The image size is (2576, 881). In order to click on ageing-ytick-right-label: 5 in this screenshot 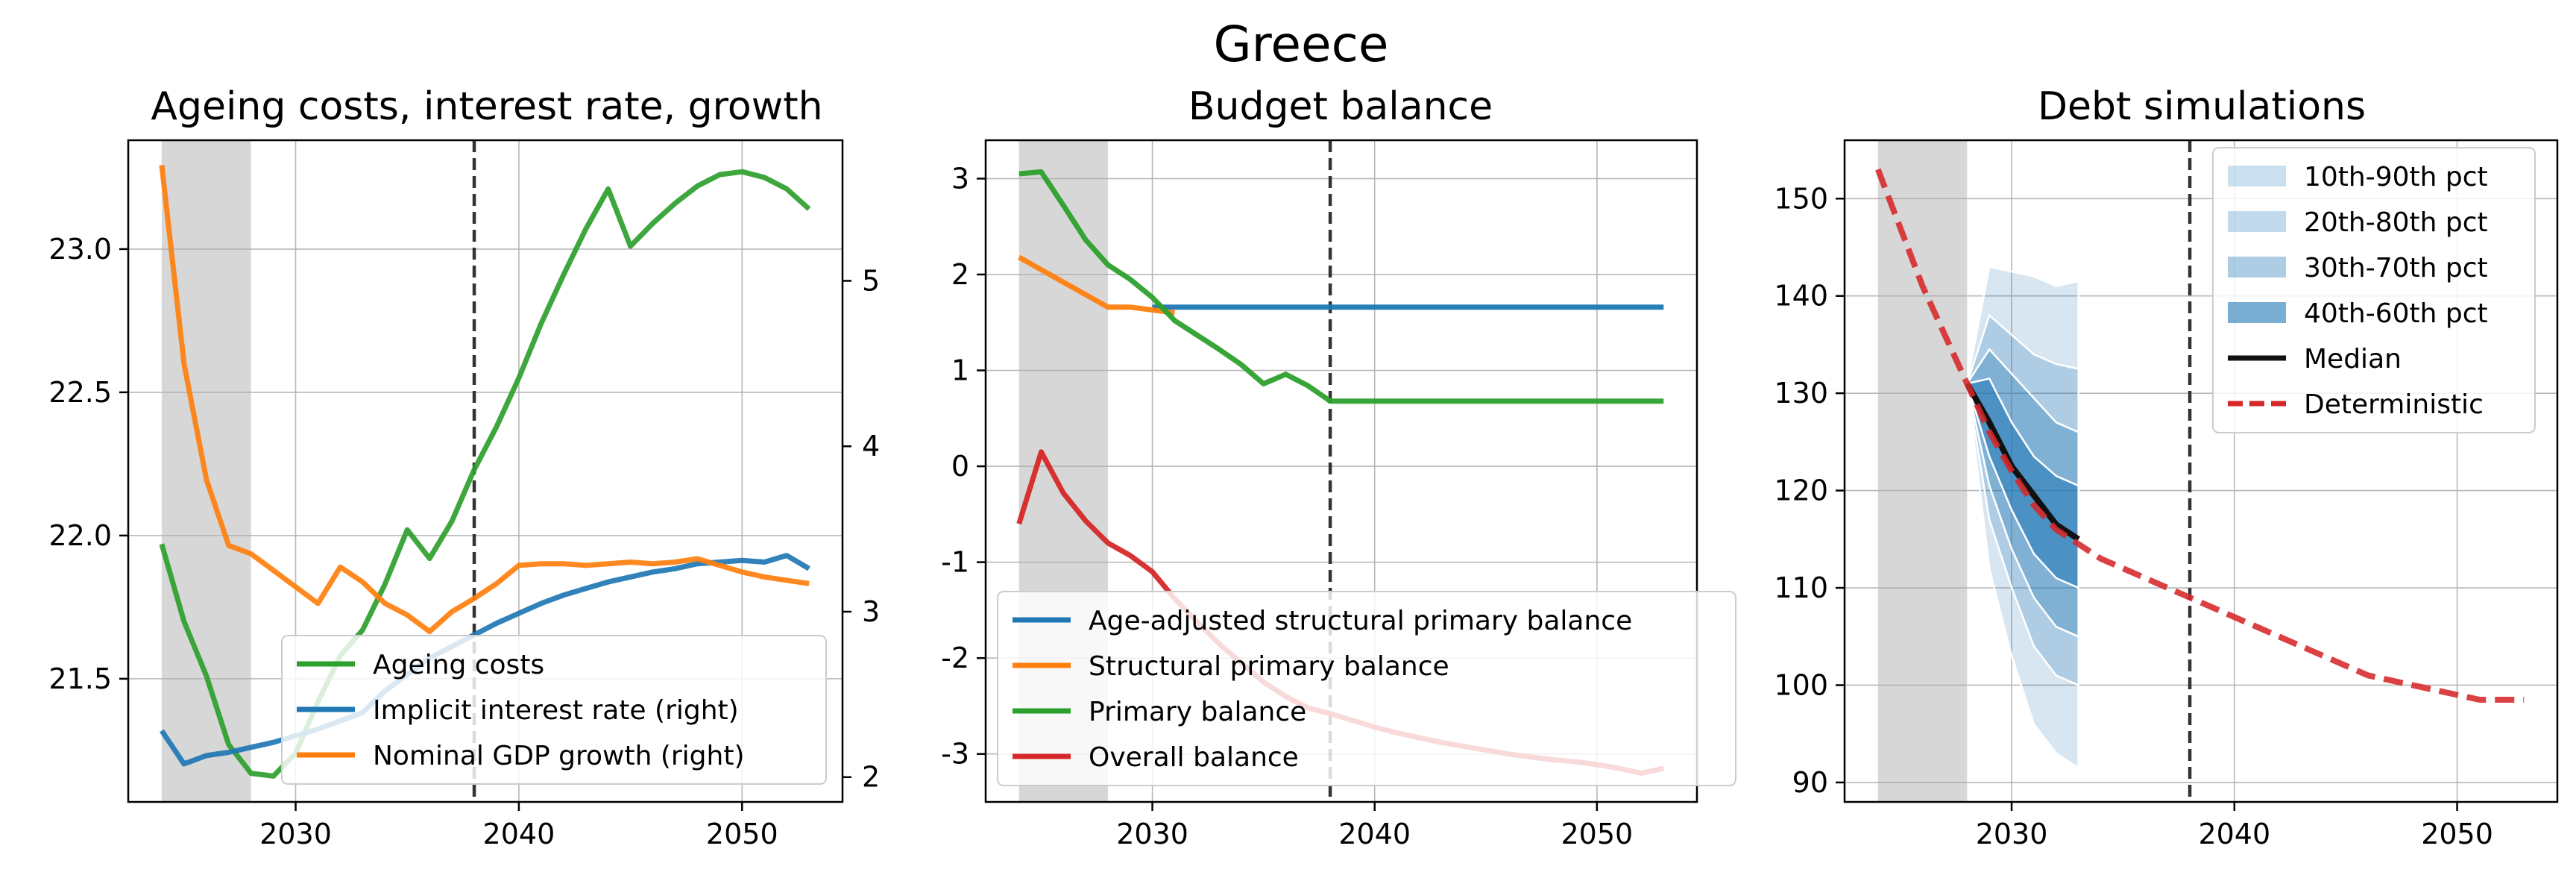, I will do `click(871, 280)`.